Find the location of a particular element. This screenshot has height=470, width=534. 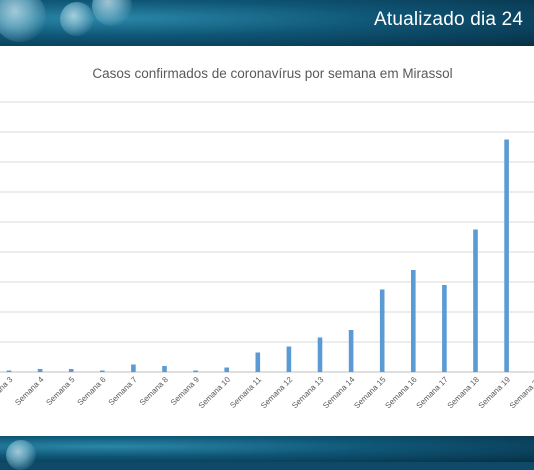

x-tick-label: Semana 7 is located at coordinates (123, 391).